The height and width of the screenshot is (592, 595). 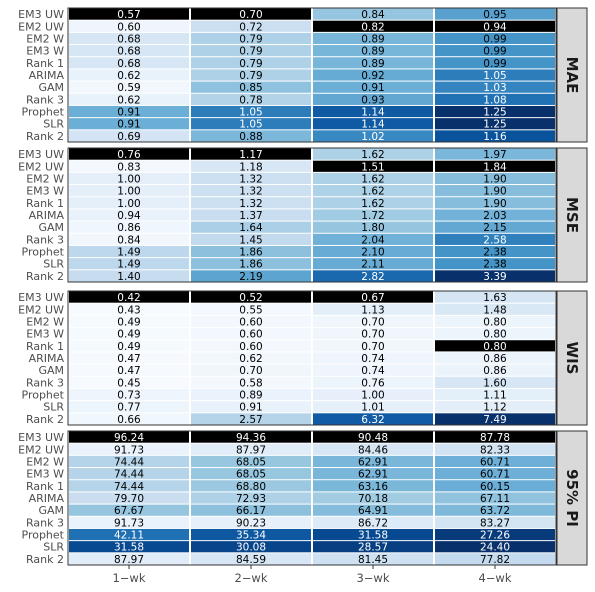 I want to click on cell-value-label: 0.92, so click(x=372, y=76).